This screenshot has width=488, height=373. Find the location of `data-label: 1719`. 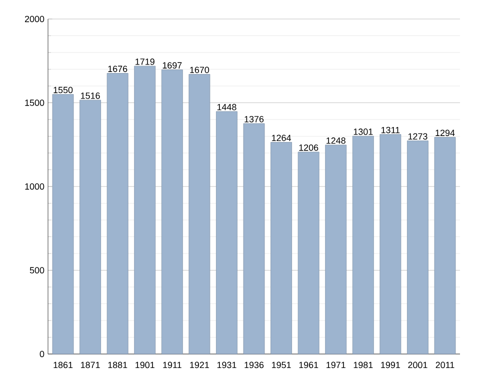

data-label: 1719 is located at coordinates (145, 61).